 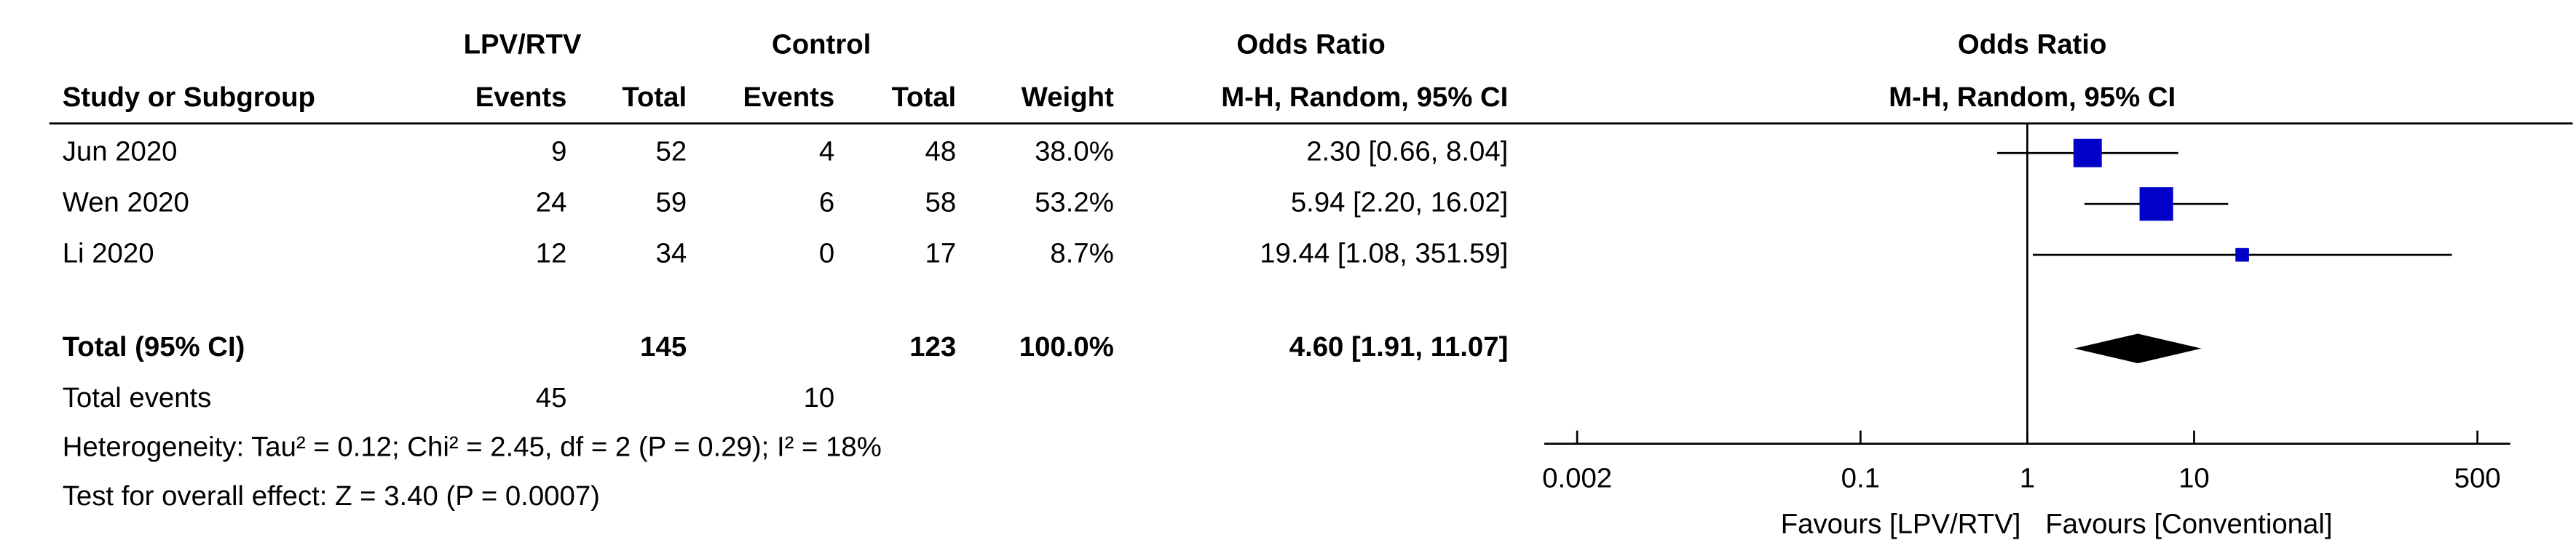 I want to click on cell-ci-label: 5.94 [2.20, 16.02], so click(x=1400, y=202).